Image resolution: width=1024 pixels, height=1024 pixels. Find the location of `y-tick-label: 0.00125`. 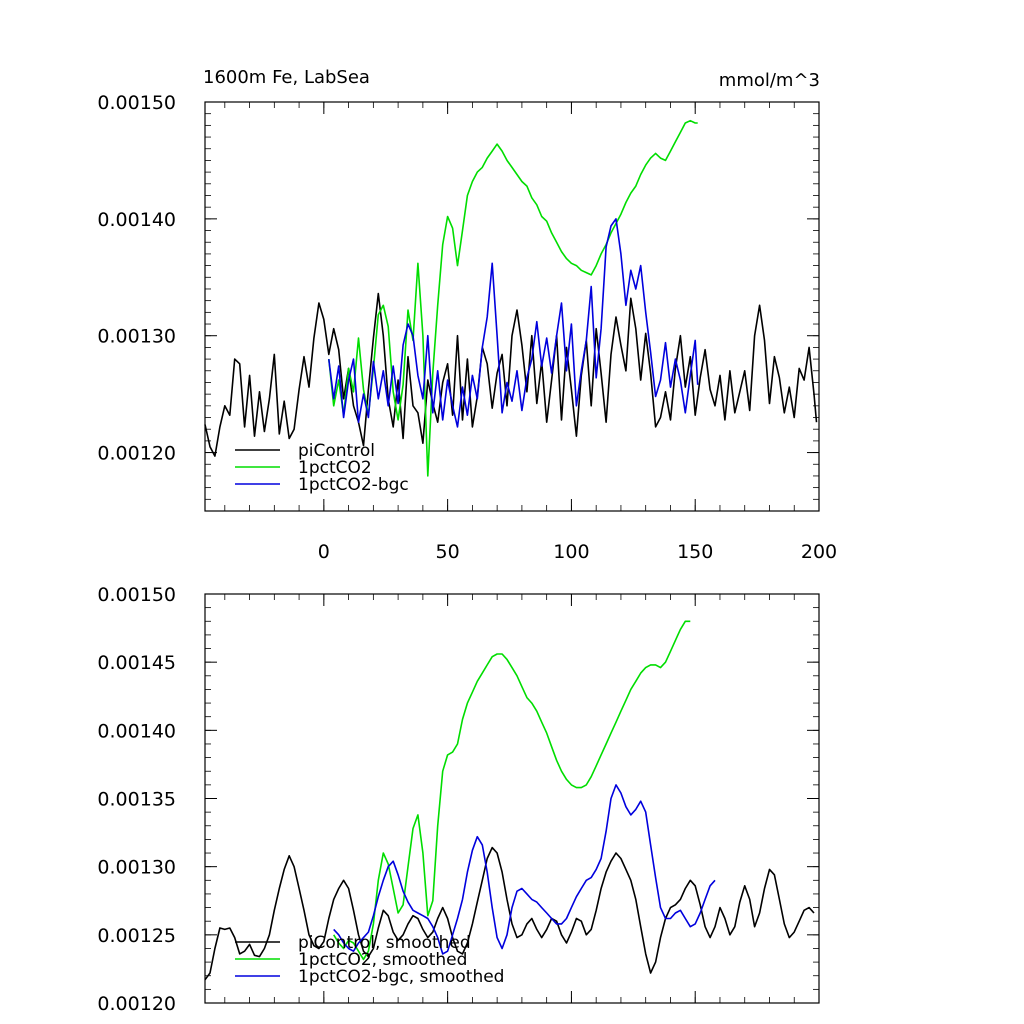

y-tick-label: 0.00125 is located at coordinates (136, 936).